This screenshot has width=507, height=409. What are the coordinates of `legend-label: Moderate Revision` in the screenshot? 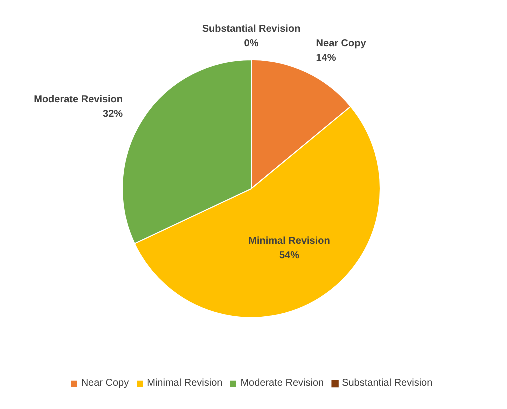 It's located at (282, 383).